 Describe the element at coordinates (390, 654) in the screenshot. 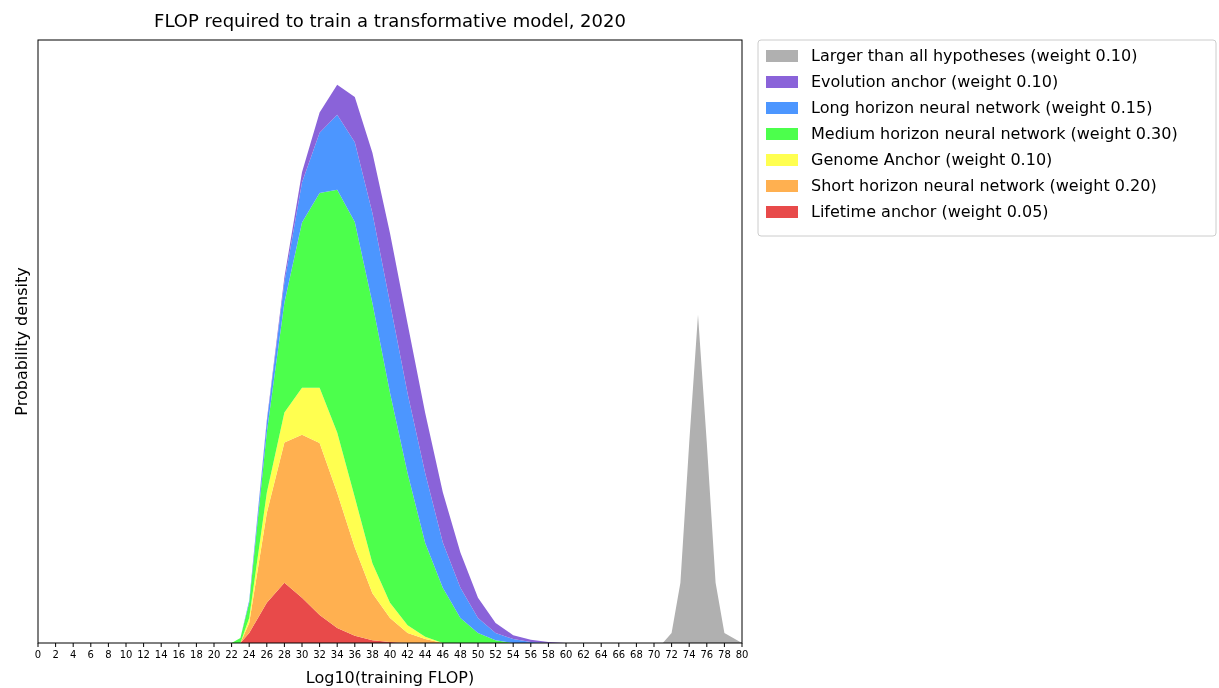

I see `x-tick-label: 40` at that location.